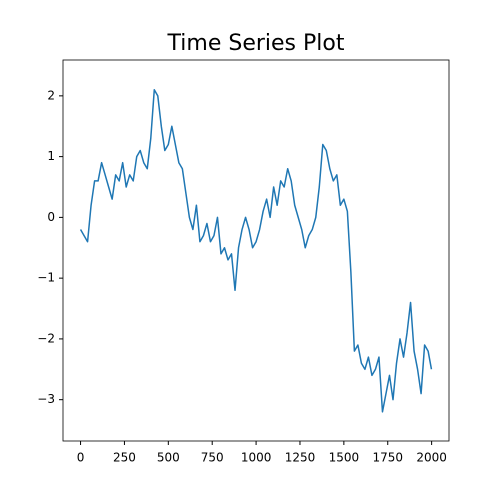  I want to click on chart-title: Time Series Plot, so click(256, 43).